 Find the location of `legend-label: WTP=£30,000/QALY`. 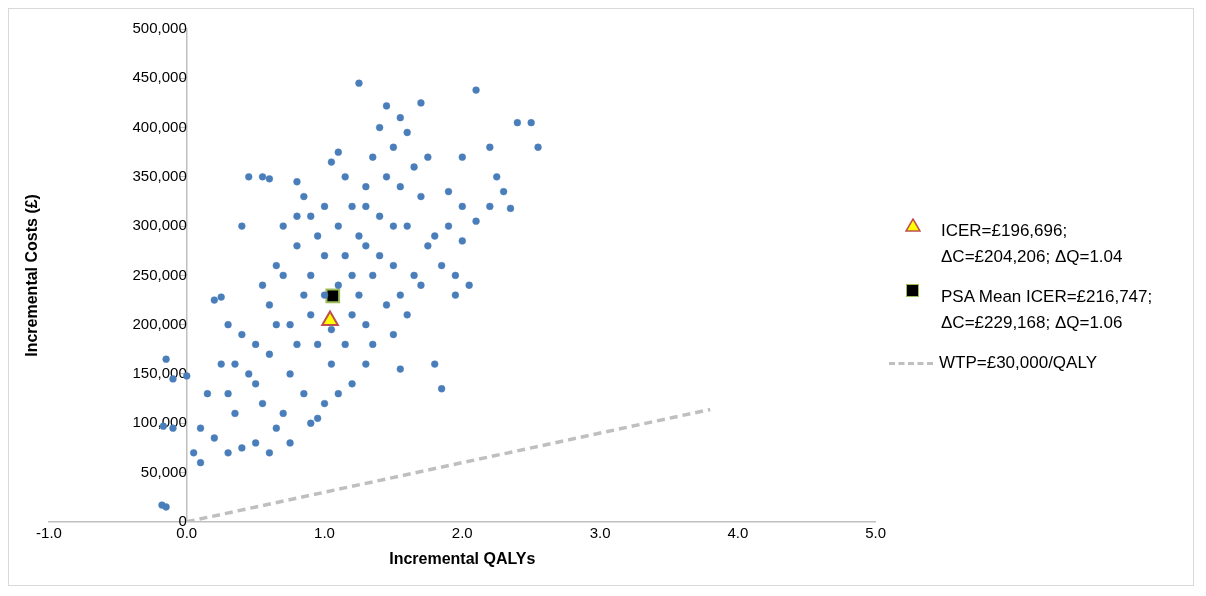

legend-label: WTP=£30,000/QALY is located at coordinates (1018, 363).